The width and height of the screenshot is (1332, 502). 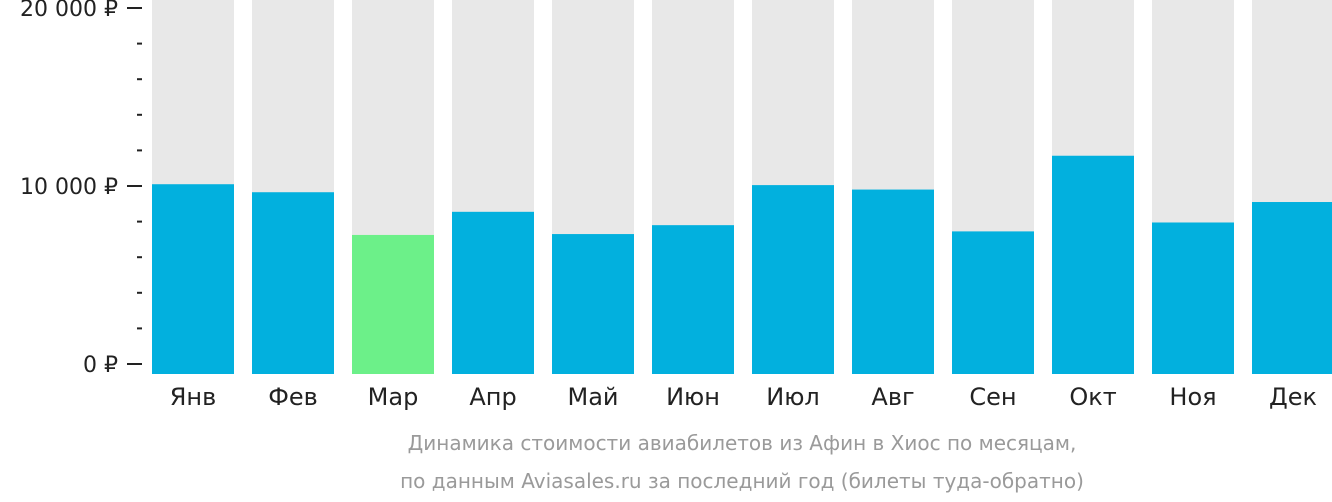 What do you see at coordinates (293, 397) in the screenshot?
I see `x-tick-label: Фев` at bounding box center [293, 397].